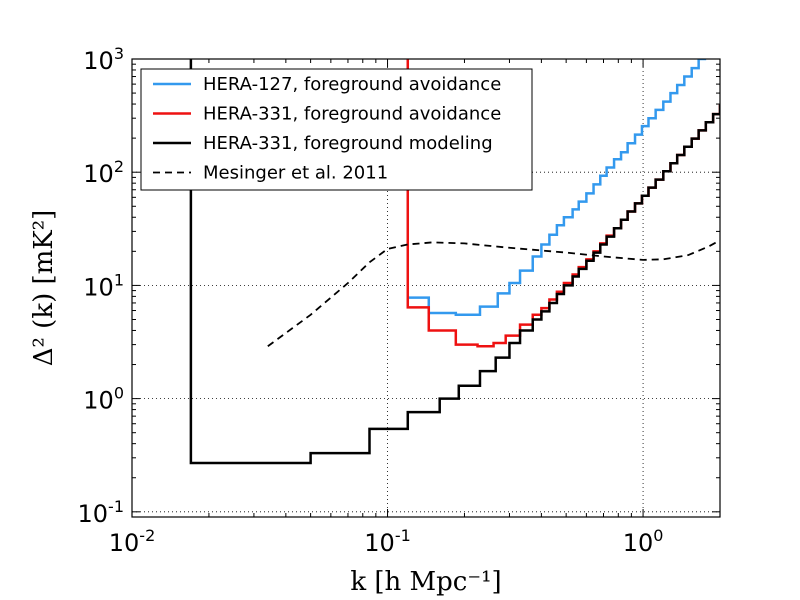 The width and height of the screenshot is (800, 600). I want to click on y-axis-label: Δ² (k) [mK²], so click(44, 288).